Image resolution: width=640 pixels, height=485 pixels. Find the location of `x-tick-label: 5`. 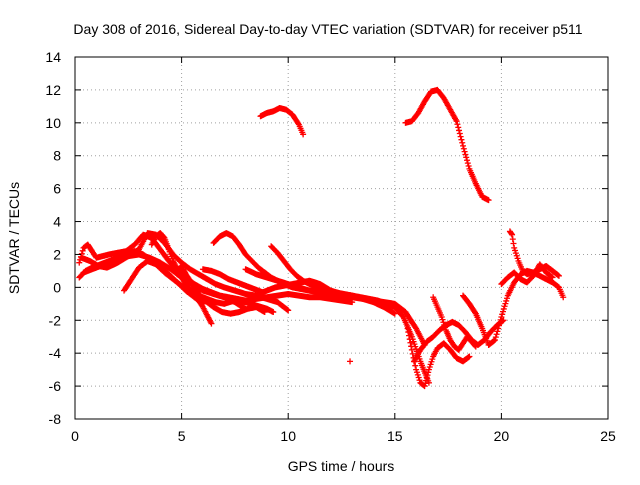

x-tick-label: 5 is located at coordinates (182, 436).